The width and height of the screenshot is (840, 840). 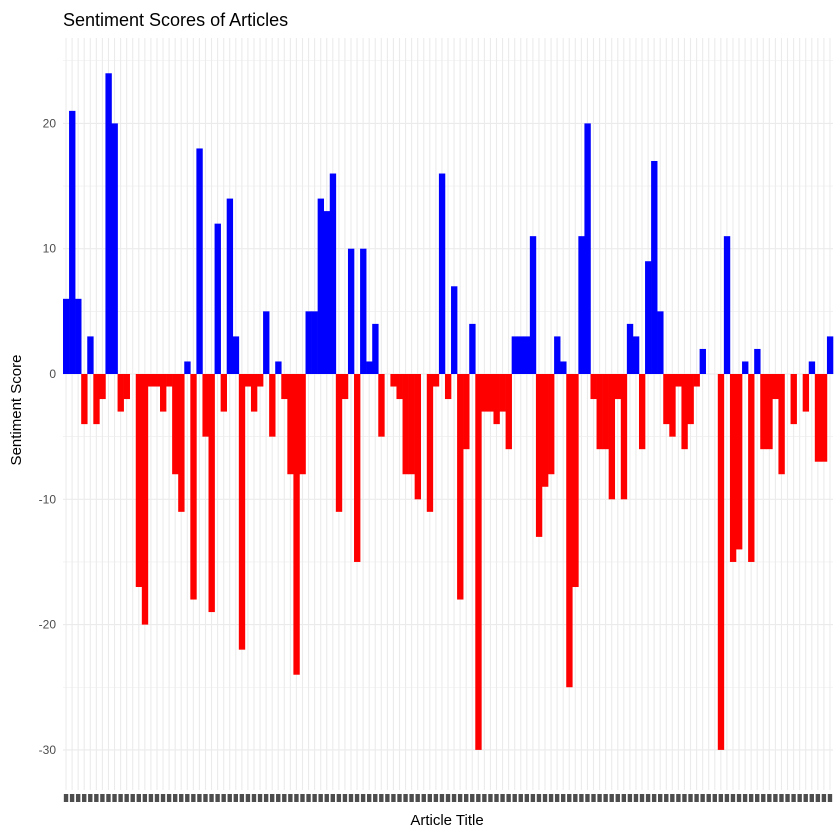 What do you see at coordinates (50, 249) in the screenshot?
I see `y-tick-label: 10` at bounding box center [50, 249].